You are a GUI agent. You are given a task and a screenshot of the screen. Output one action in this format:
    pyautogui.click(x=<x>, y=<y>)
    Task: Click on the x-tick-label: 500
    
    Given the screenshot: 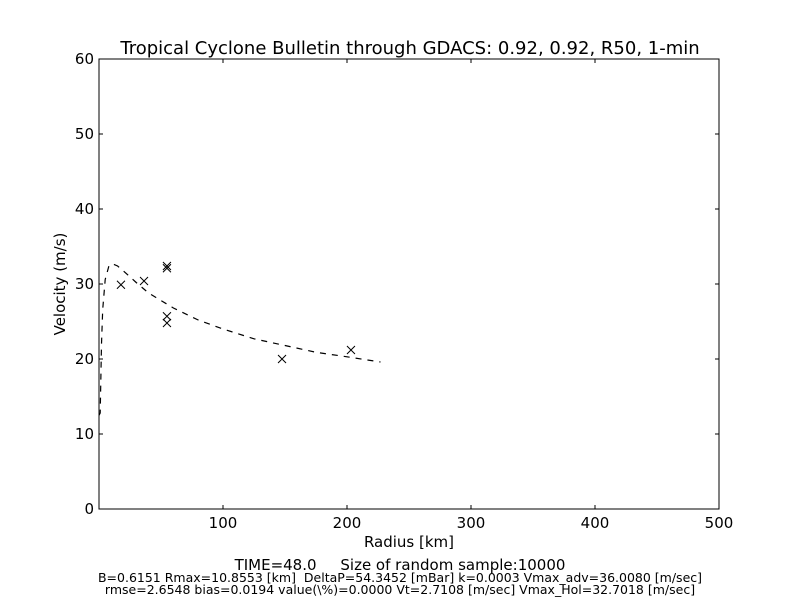 What is the action you would take?
    pyautogui.click(x=719, y=523)
    